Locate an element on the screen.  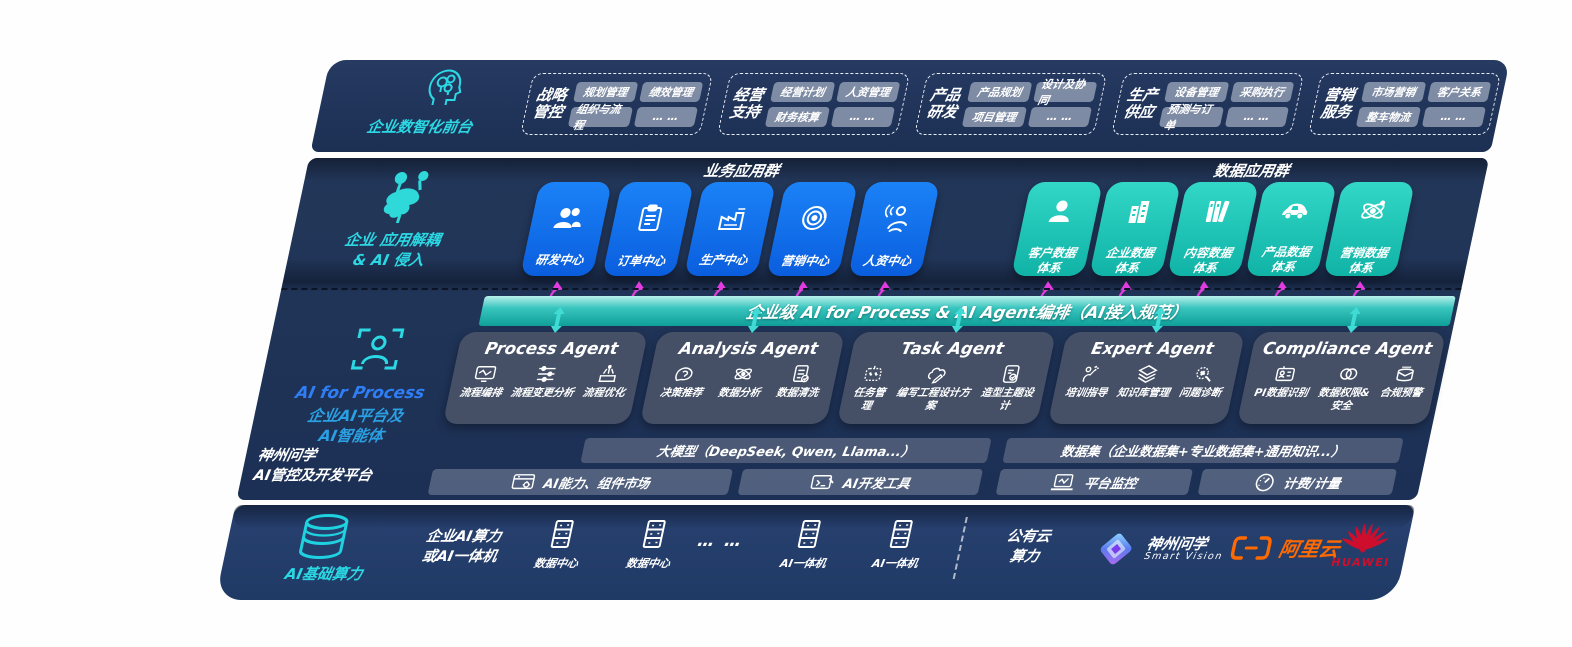
diagnose-icon is located at coordinates (1204, 374).